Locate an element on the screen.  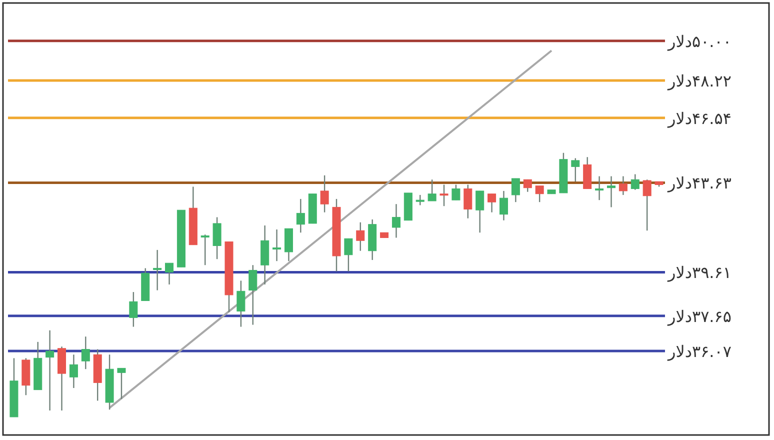
y-tick-label: ۵۰.۰۰دلار is located at coordinates (699, 41).